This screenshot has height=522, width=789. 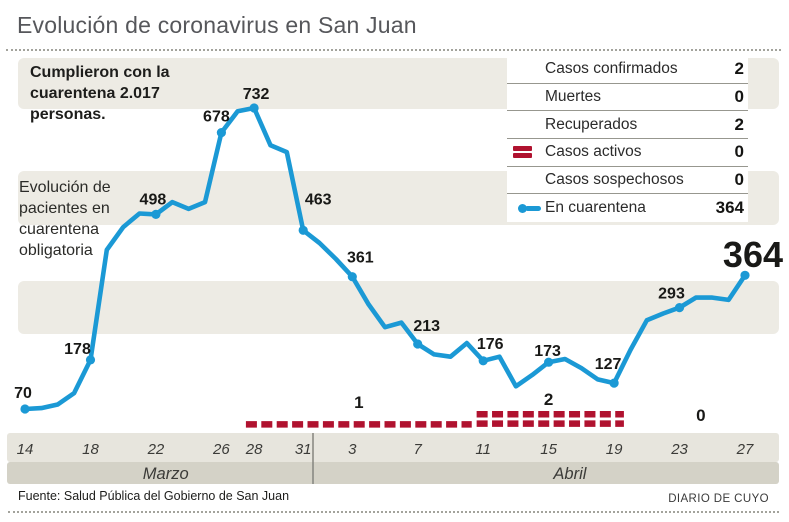 I want to click on point-value-label: 213, so click(x=426, y=326).